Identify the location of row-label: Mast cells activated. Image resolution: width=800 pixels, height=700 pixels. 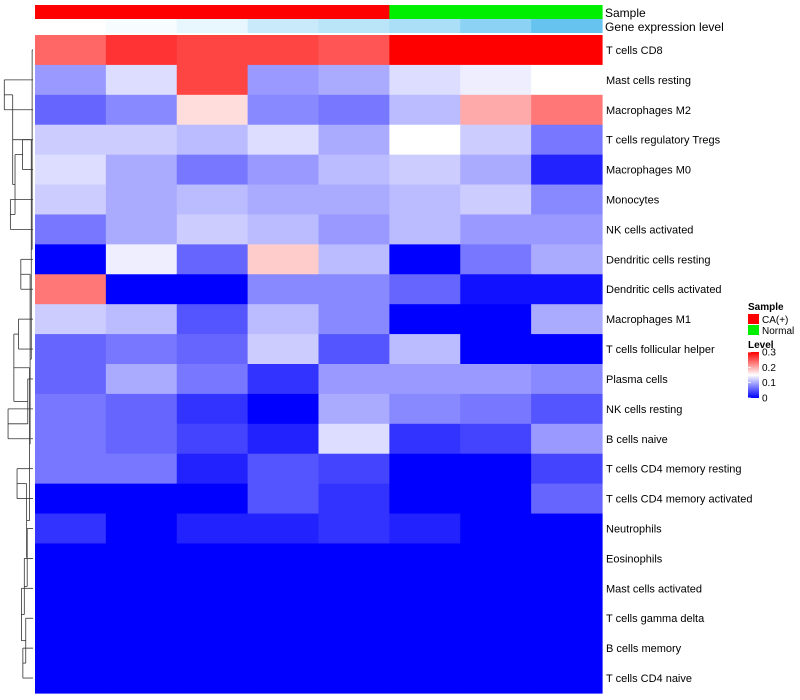
(654, 589).